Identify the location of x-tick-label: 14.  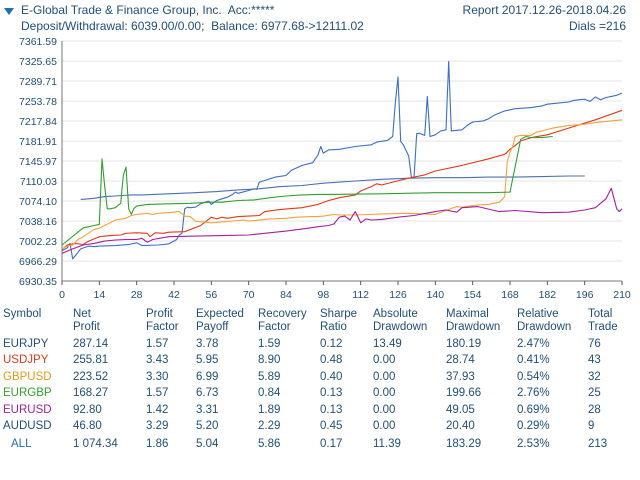
(99, 295).